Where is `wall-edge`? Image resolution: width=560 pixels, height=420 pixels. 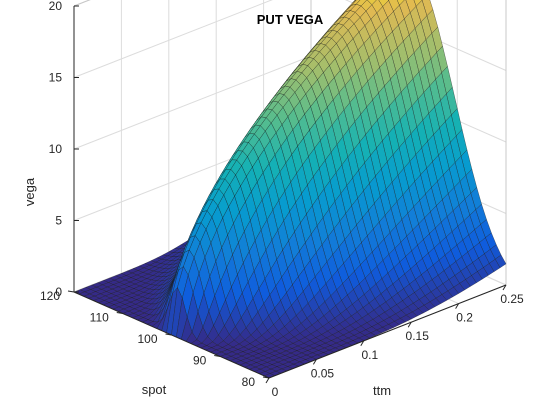
wall-edge is located at coordinates (82, 3).